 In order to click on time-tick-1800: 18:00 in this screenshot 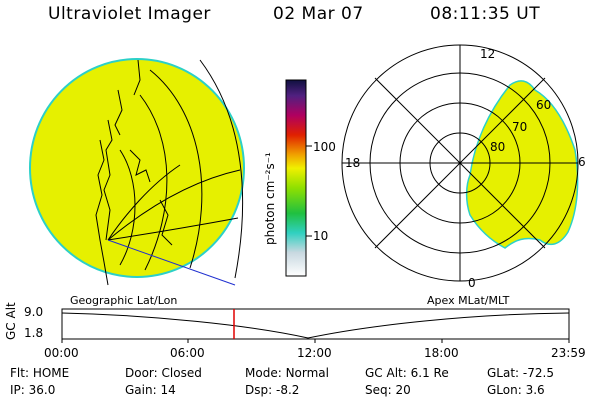, I will do `click(441, 353)`.